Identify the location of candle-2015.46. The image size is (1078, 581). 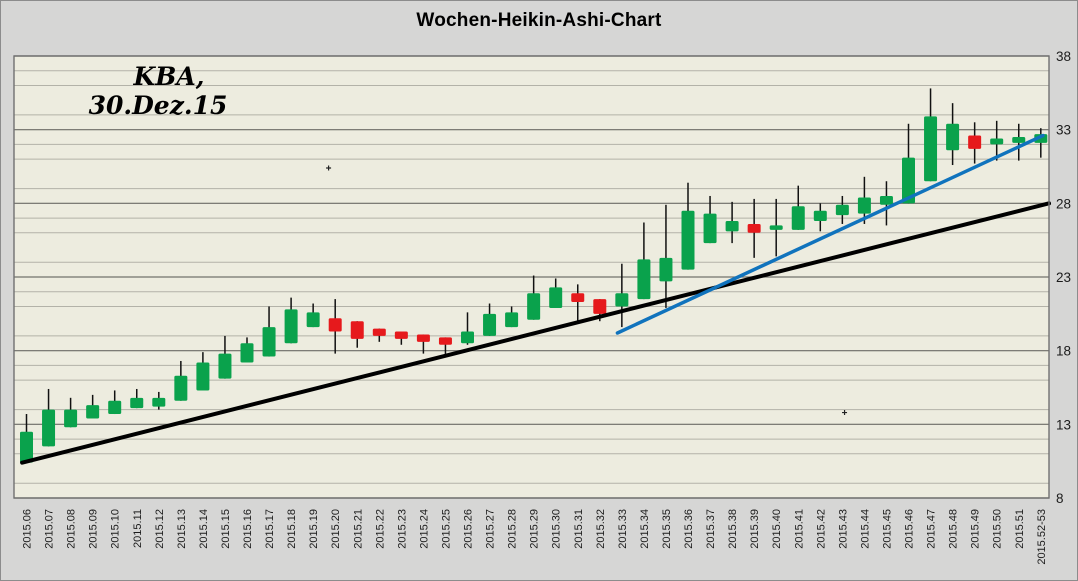
(908, 163).